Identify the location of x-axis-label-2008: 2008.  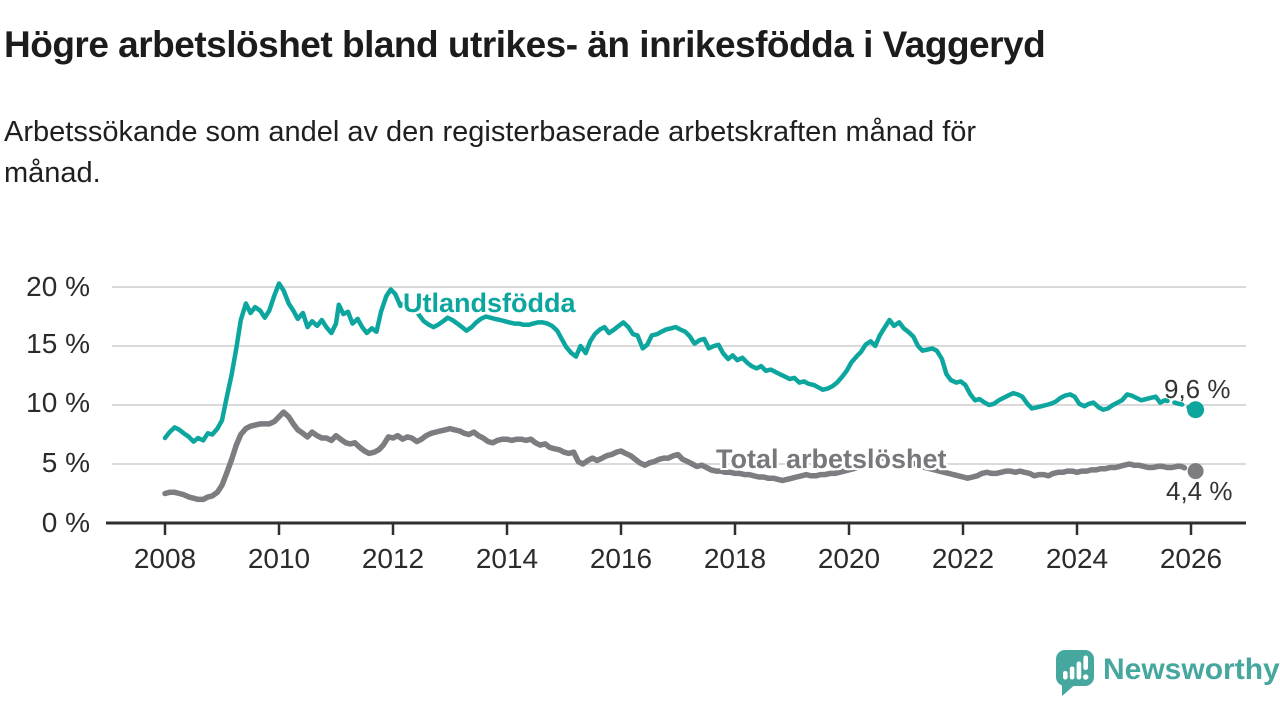
(165, 558).